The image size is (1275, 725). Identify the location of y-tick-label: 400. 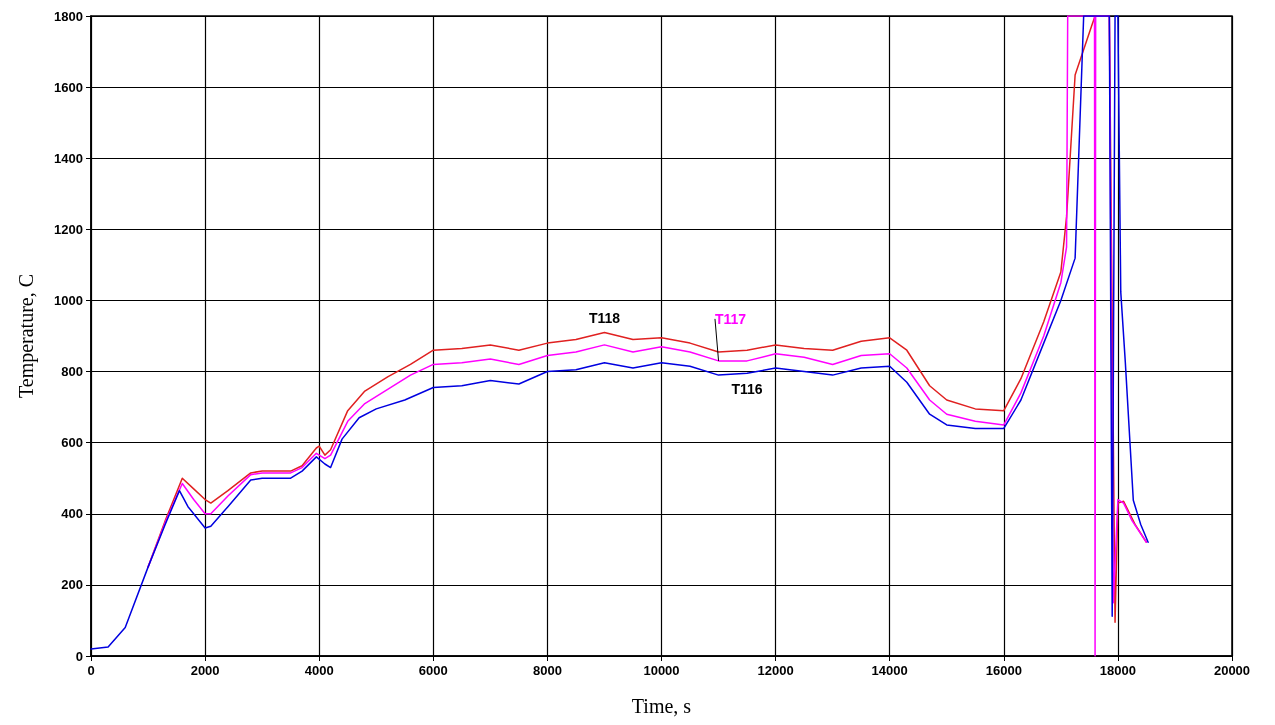
(72, 514).